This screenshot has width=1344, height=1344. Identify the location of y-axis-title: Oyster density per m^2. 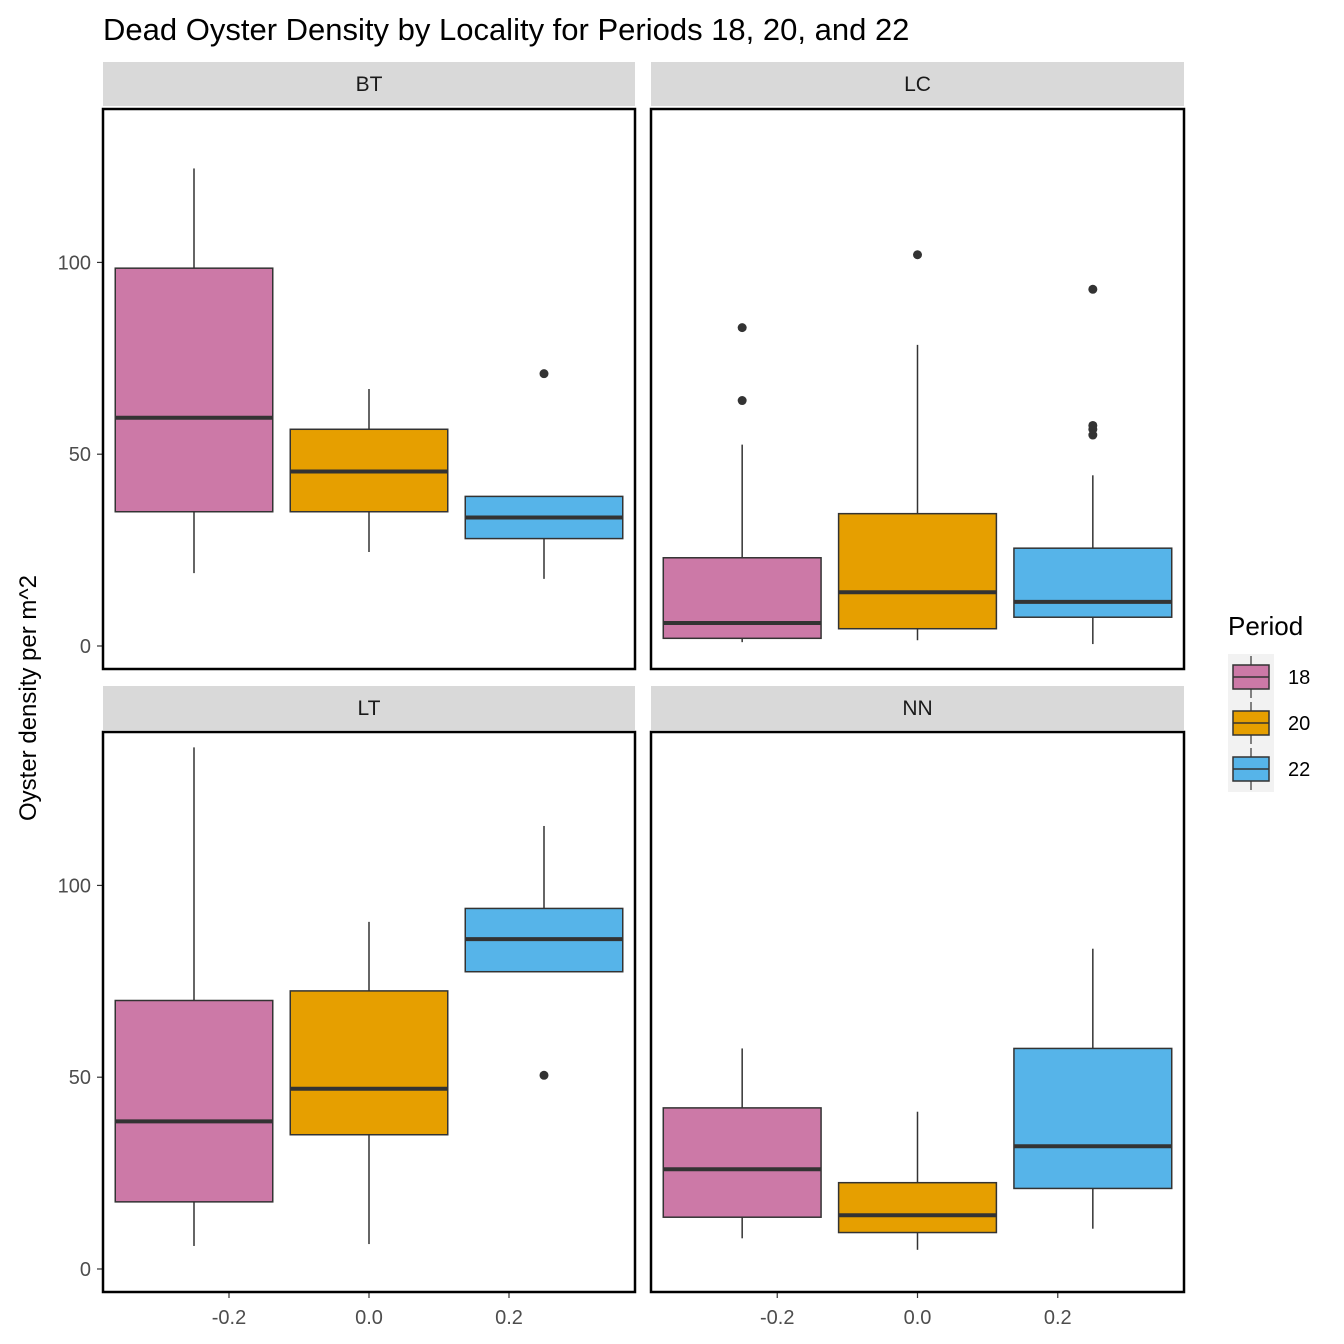
(28, 698).